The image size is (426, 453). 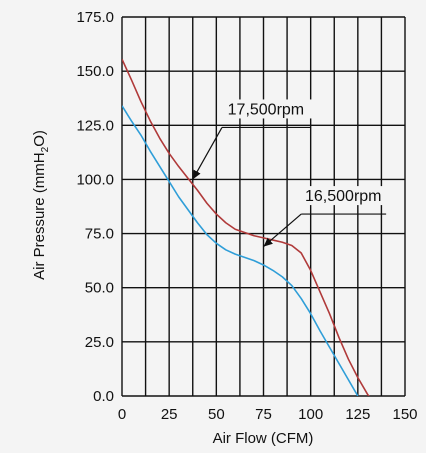 What do you see at coordinates (45, 149) in the screenshot?
I see `y-axis-title-sub: 2` at bounding box center [45, 149].